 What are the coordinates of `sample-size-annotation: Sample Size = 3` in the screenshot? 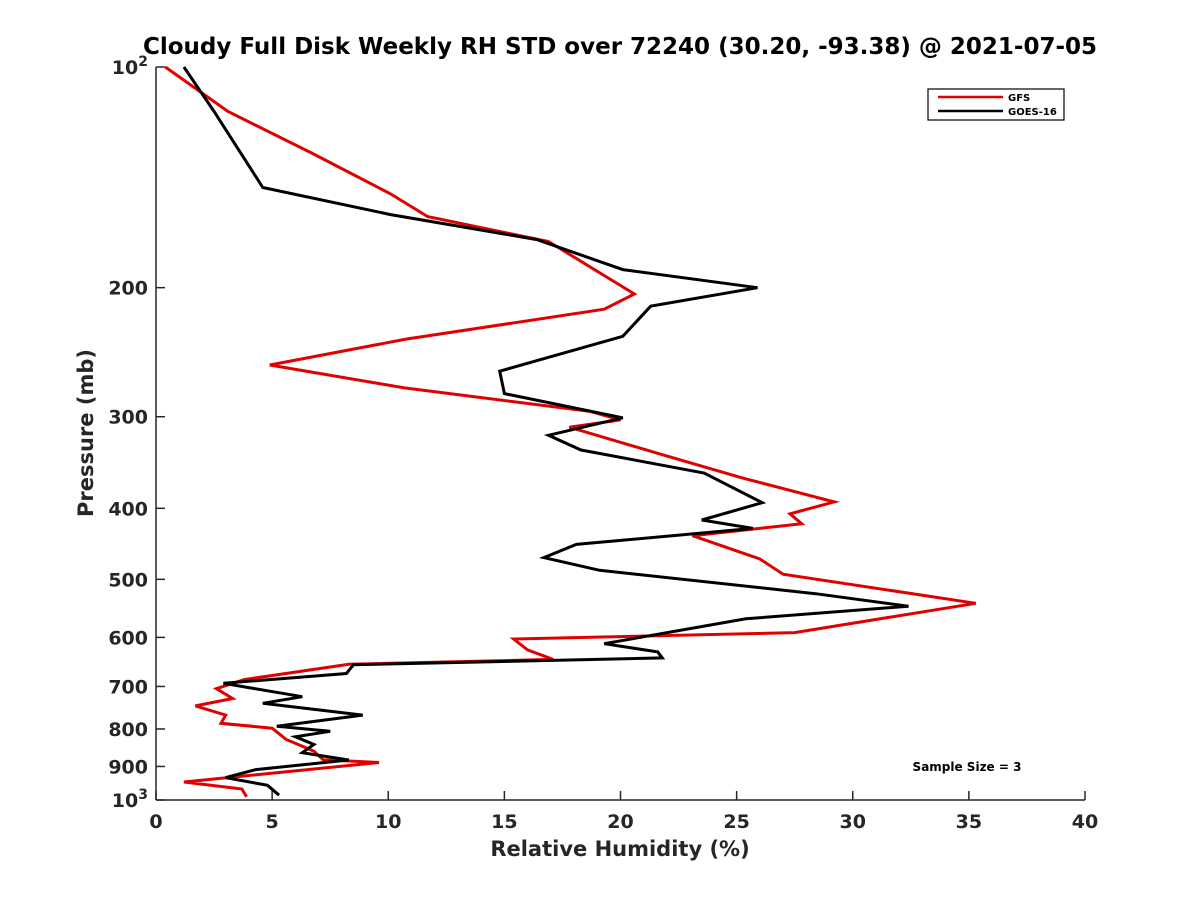 It's located at (967, 767).